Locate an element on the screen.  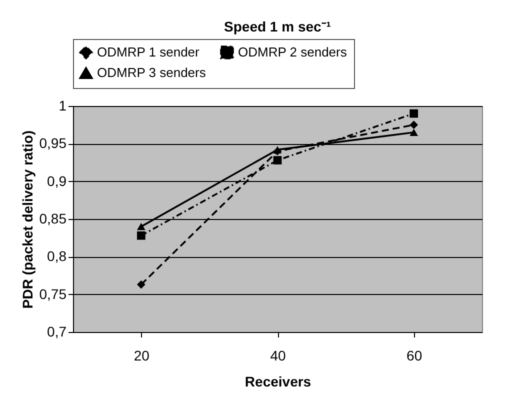
legend-label: ODMRP 3 senders is located at coordinates (151, 72).